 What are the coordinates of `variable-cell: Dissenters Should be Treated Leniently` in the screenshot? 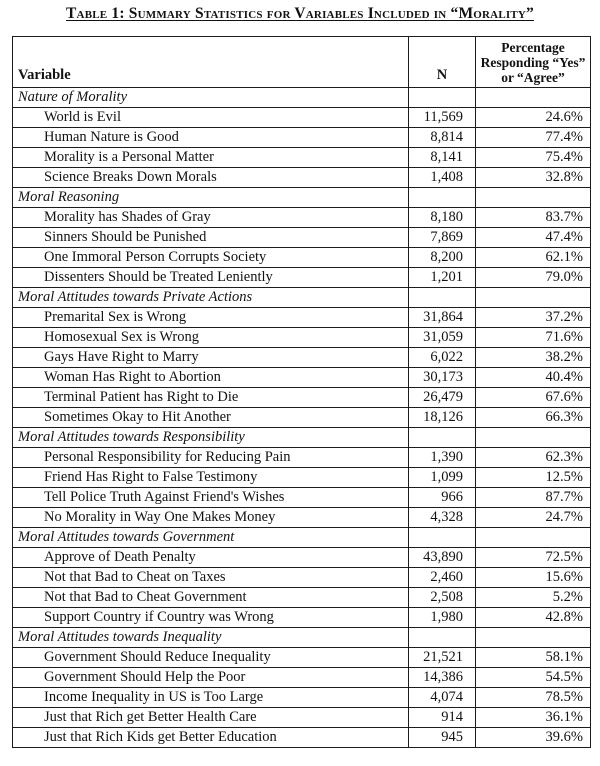 It's located at (210, 277).